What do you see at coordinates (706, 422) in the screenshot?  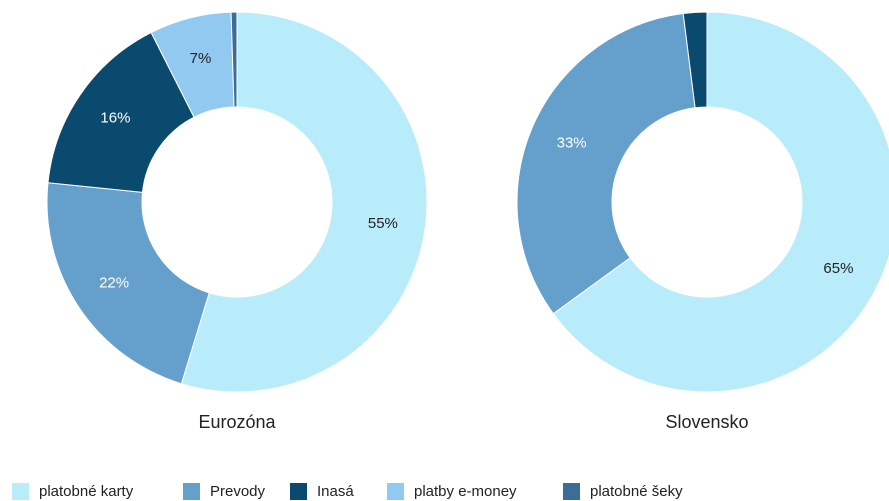 I see `chart-name: Slovensko` at bounding box center [706, 422].